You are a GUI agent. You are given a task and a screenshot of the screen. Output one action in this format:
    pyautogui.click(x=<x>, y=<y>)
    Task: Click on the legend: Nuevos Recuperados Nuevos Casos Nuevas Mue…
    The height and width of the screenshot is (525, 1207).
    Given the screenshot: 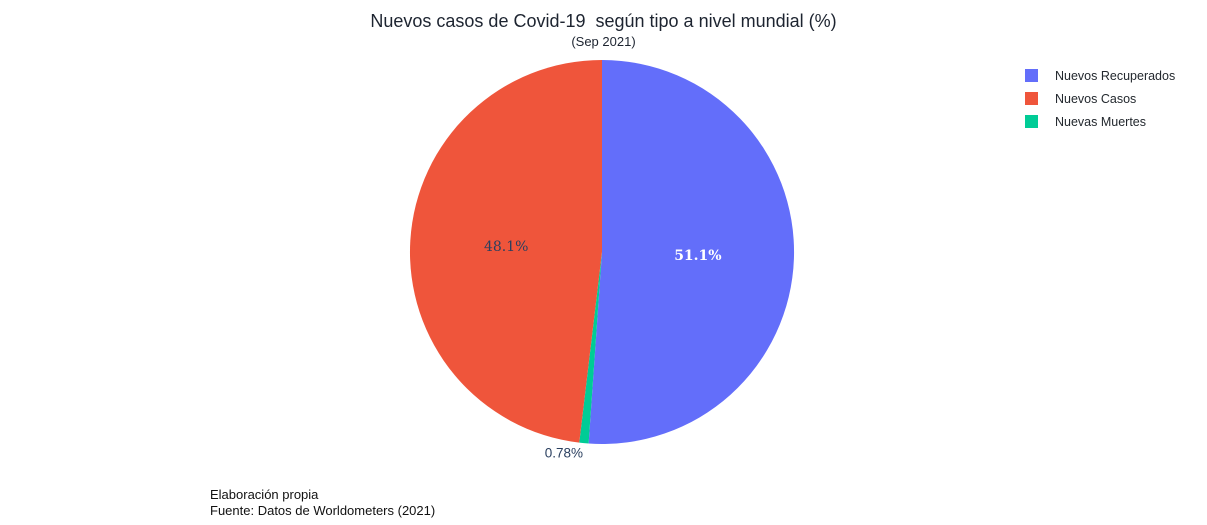 What is the action you would take?
    pyautogui.click(x=1100, y=98)
    